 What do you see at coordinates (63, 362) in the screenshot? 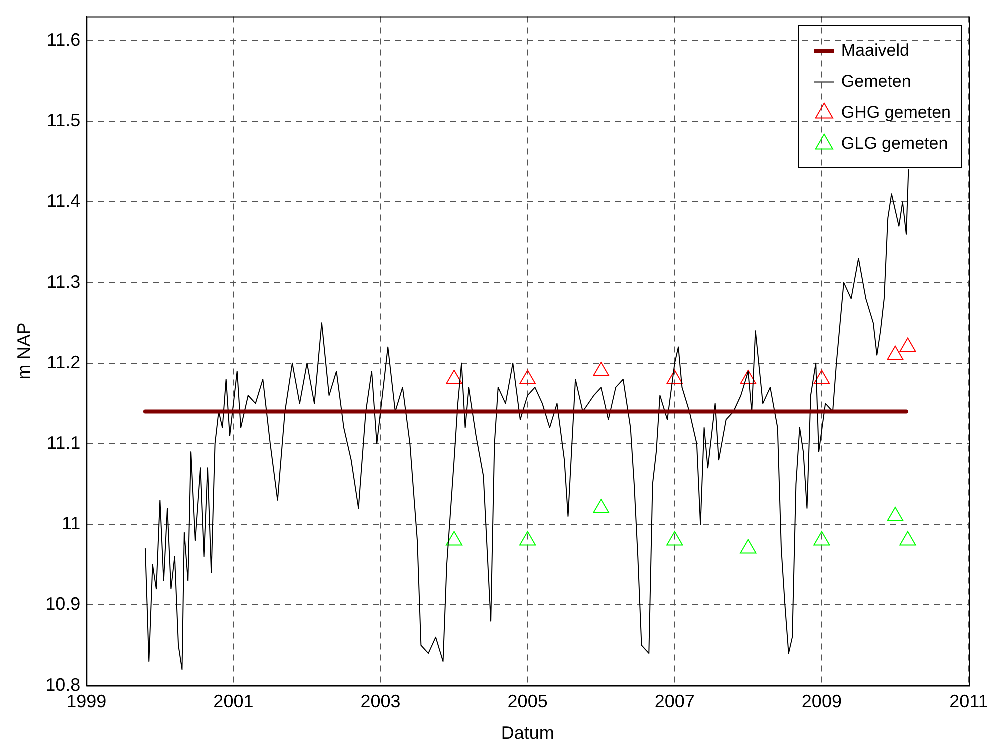
I see `y-tick-label: 11.2` at bounding box center [63, 362].